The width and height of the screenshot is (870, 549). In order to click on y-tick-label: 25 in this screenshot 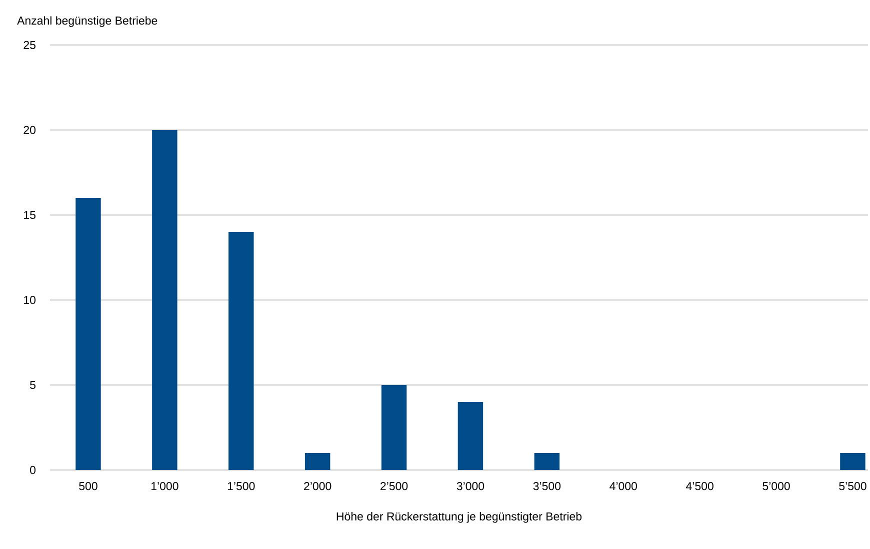, I will do `click(30, 45)`.